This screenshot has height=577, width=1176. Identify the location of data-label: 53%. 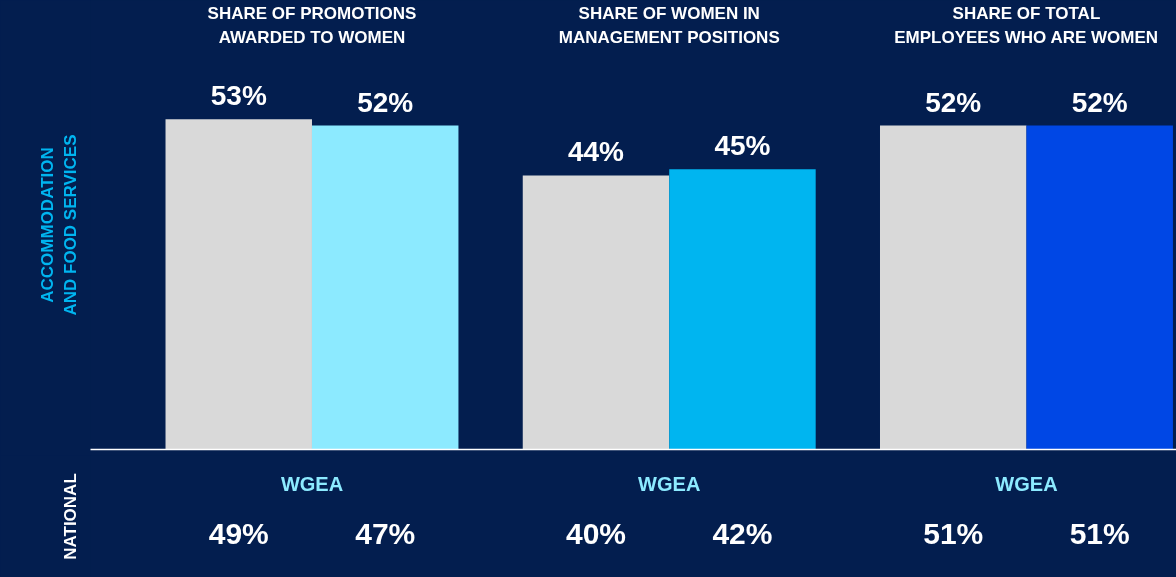
(238, 96).